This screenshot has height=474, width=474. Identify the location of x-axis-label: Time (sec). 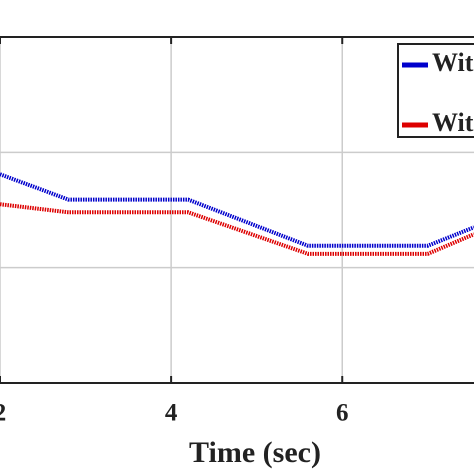
(255, 452).